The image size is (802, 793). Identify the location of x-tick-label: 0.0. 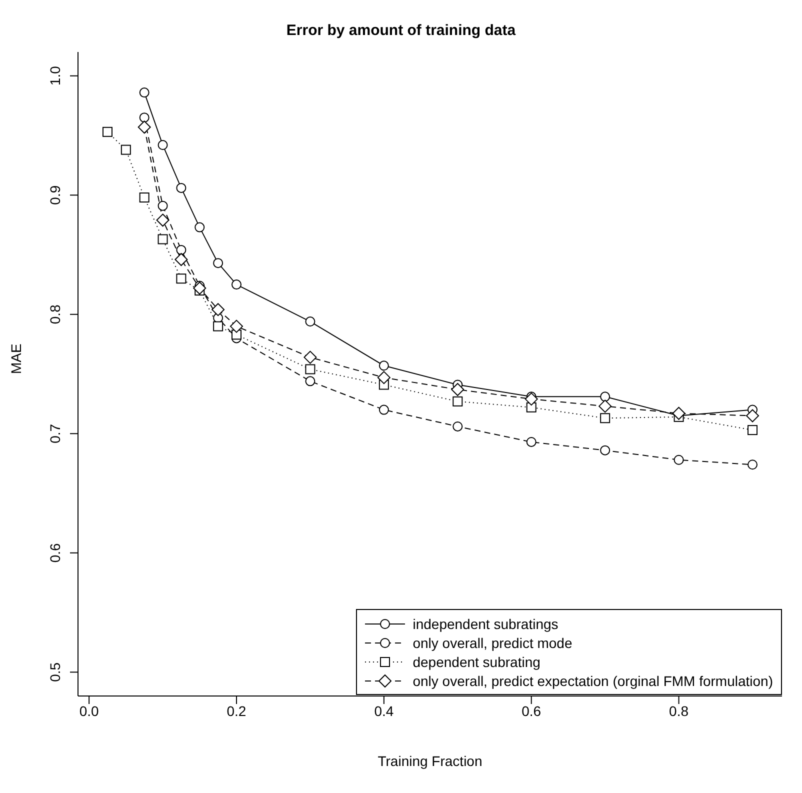
(89, 710).